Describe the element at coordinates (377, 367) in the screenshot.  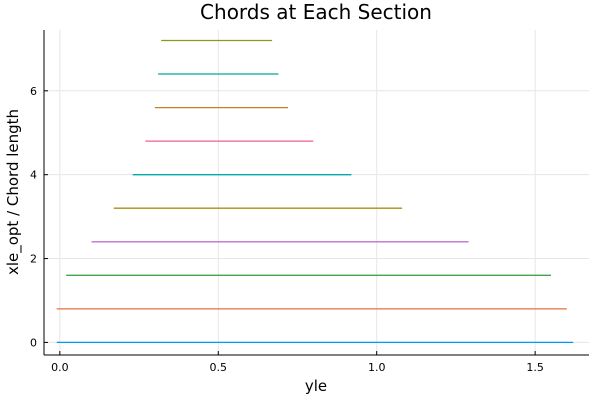
I see `x-tick-label: 1.0` at that location.